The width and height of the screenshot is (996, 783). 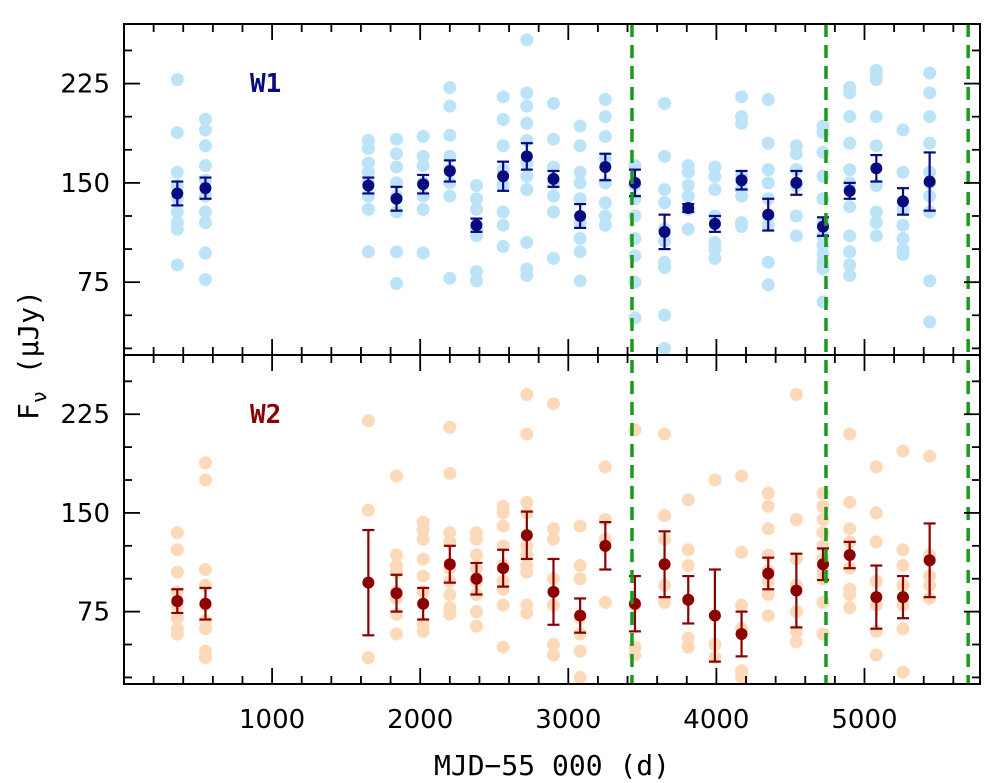 I want to click on y-axis-title: Fν (μJy), so click(x=31, y=355).